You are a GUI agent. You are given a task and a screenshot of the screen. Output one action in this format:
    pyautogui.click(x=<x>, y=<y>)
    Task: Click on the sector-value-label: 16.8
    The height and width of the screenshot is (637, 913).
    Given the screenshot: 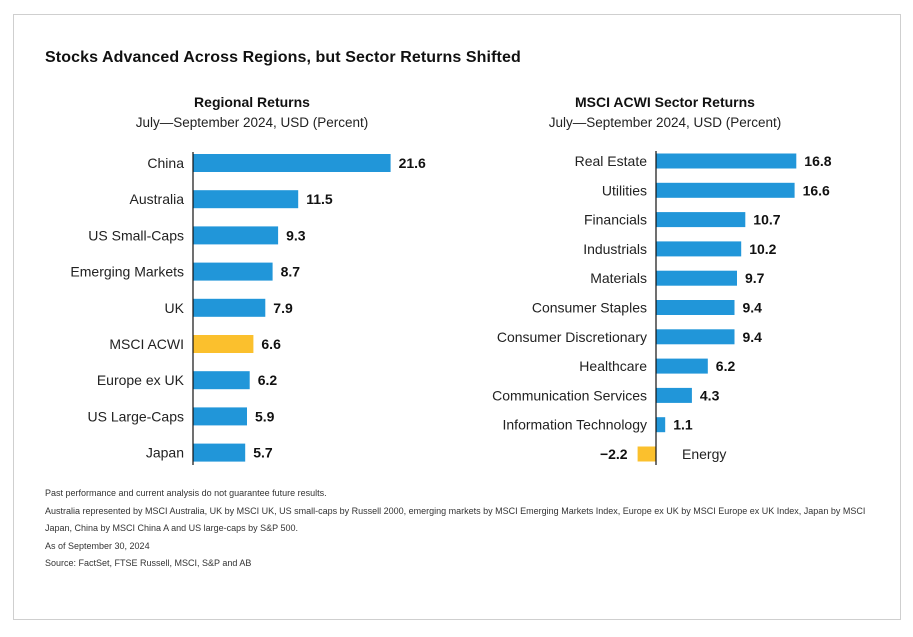 What is the action you would take?
    pyautogui.click(x=817, y=161)
    